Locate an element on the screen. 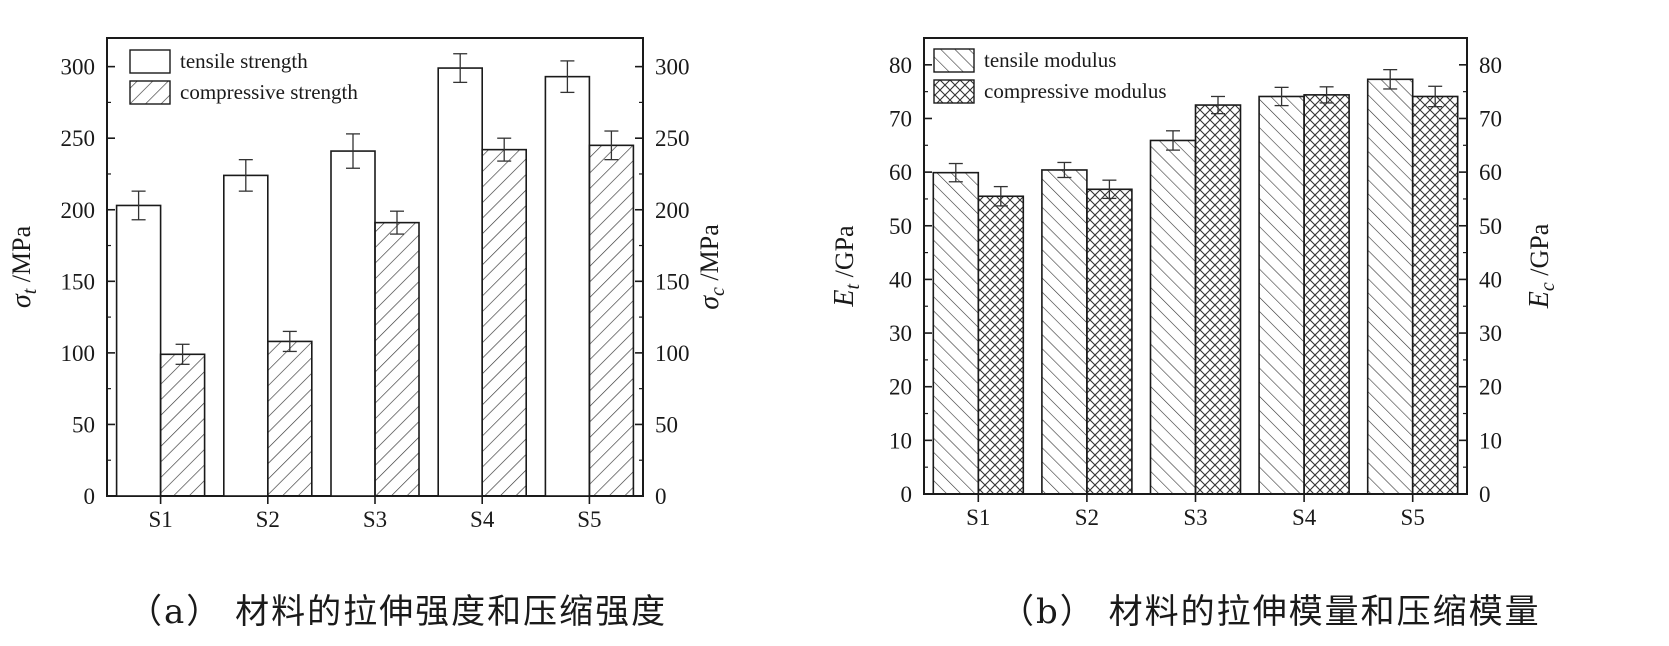  y-tick-label-right: 150 is located at coordinates (672, 281).